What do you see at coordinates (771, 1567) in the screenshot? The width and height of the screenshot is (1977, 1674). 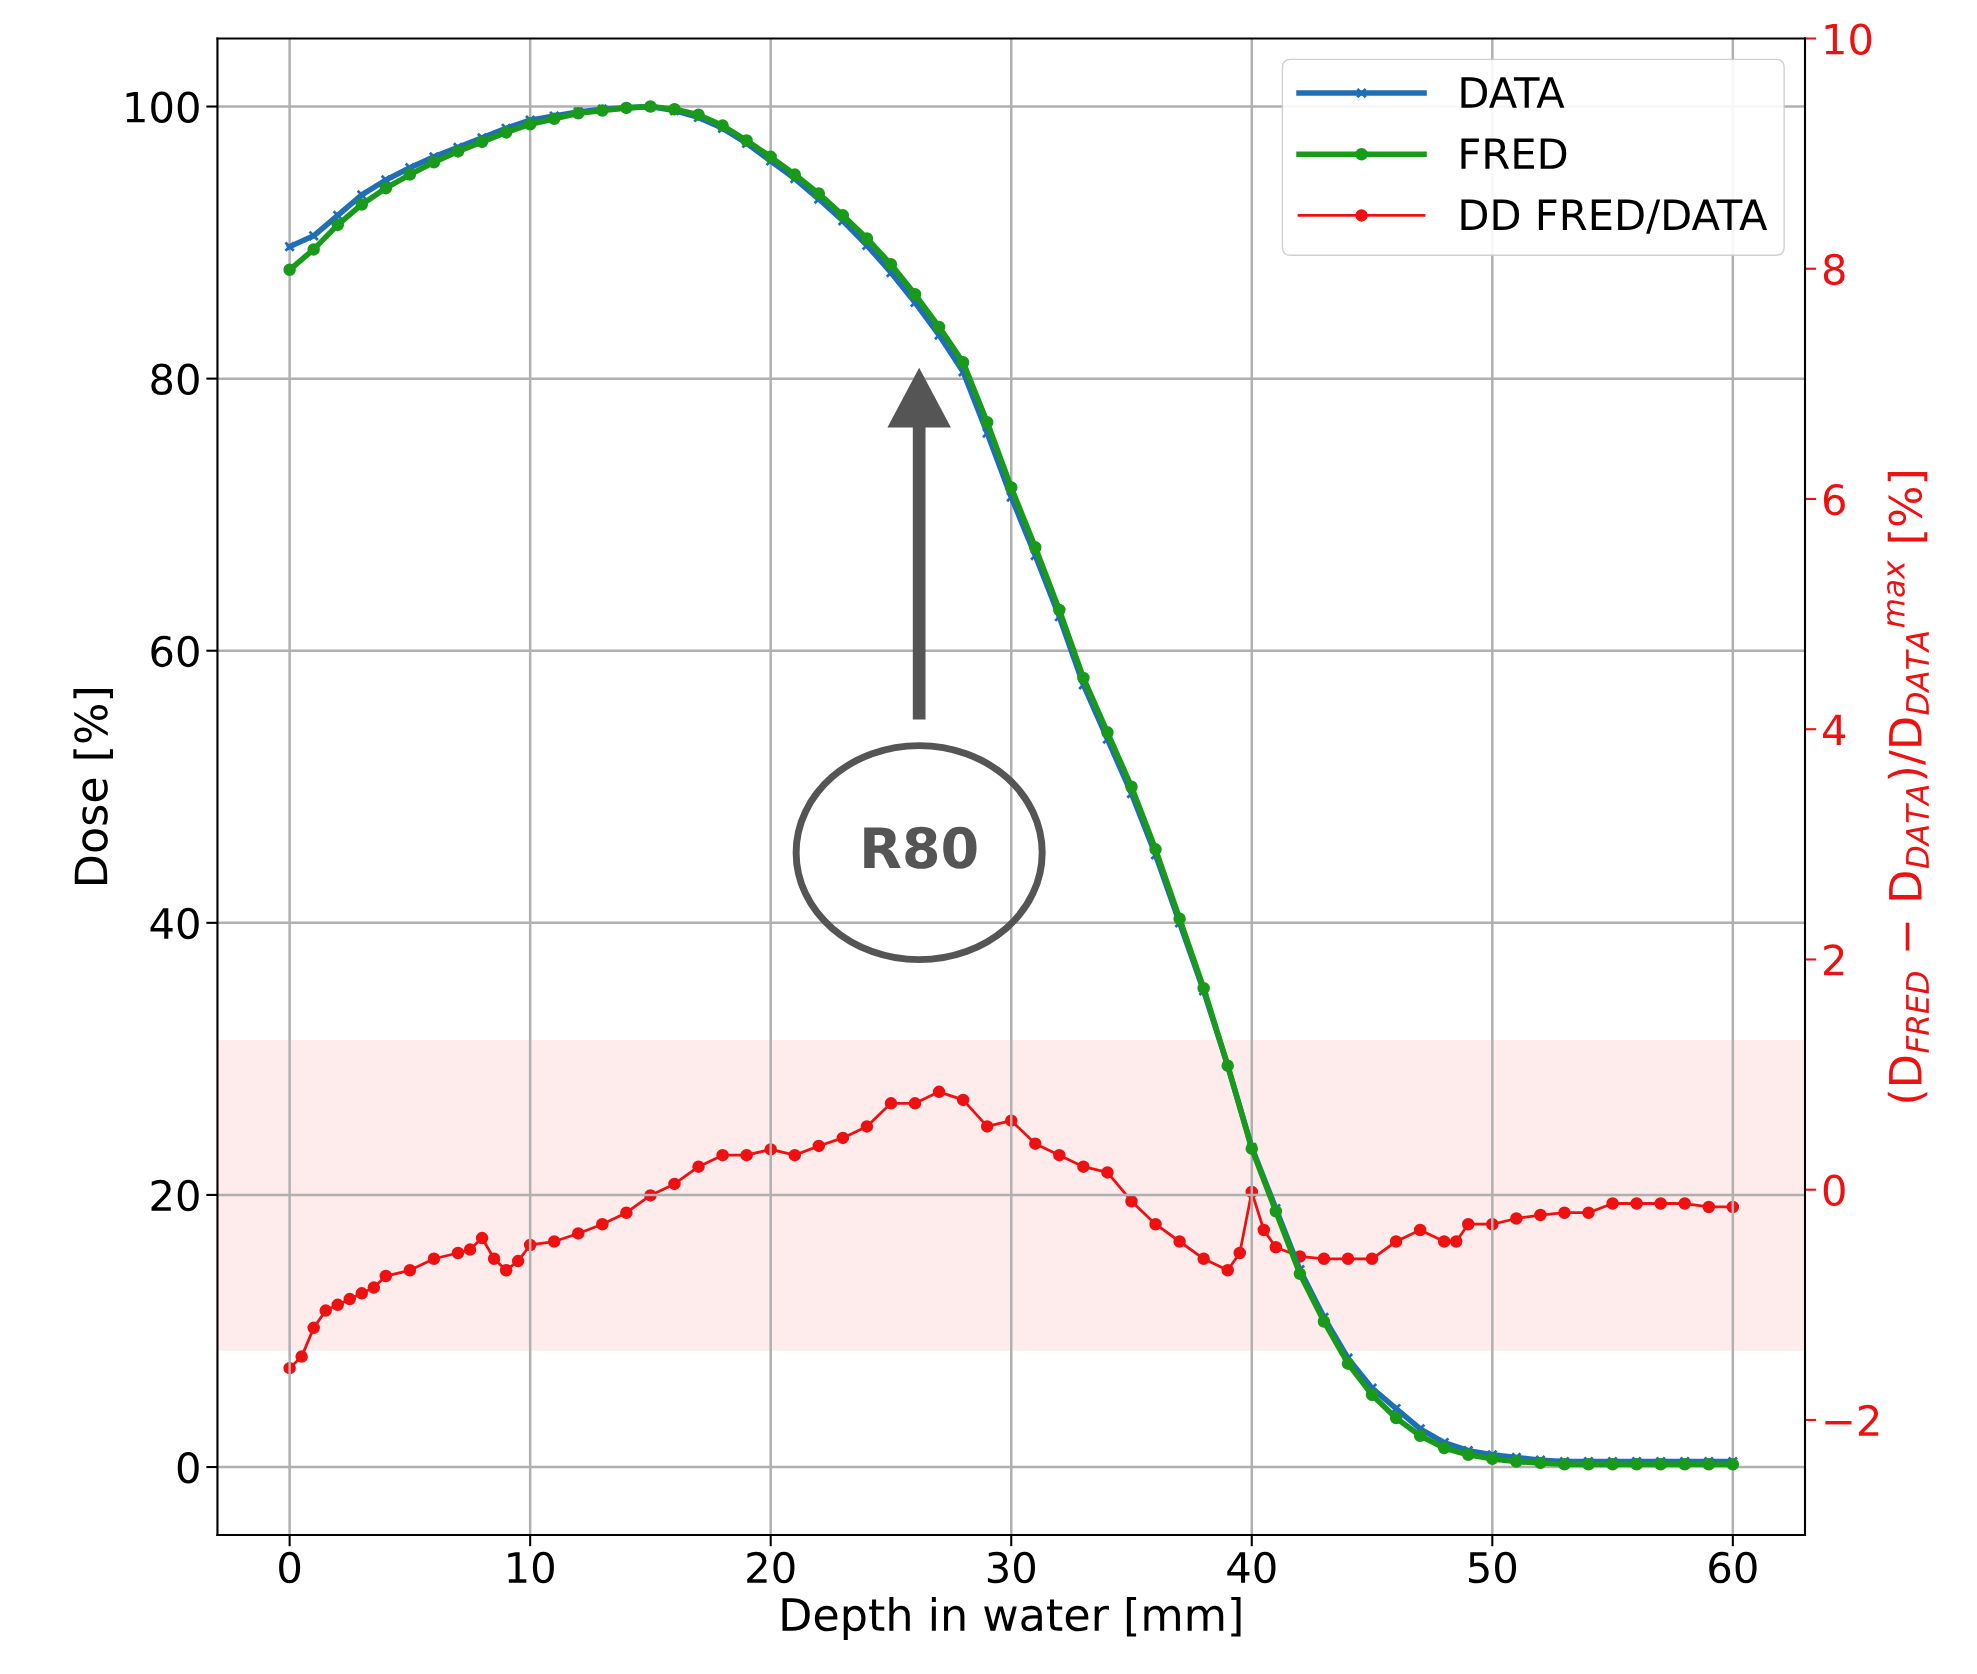 I see `x-tick-label: 20` at bounding box center [771, 1567].